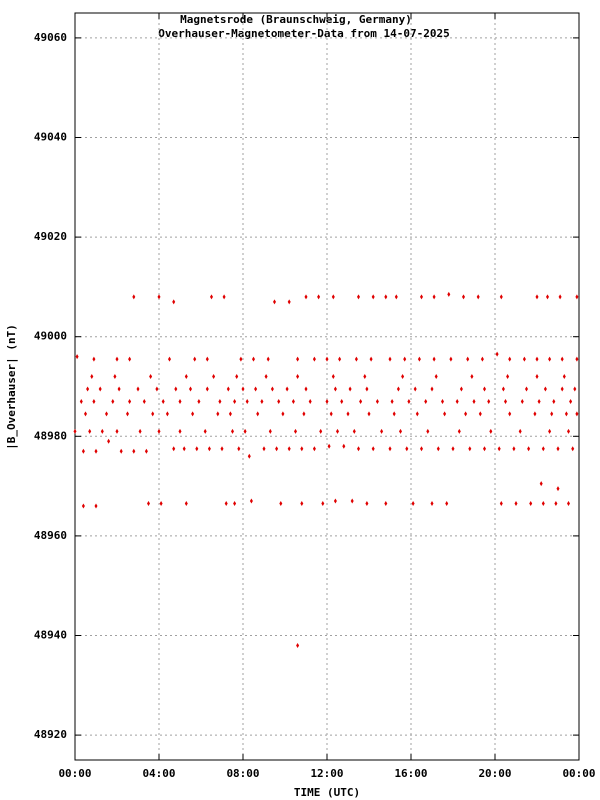 The width and height of the screenshot is (600, 800). I want to click on y-tick-label: 49060, so click(50, 37).